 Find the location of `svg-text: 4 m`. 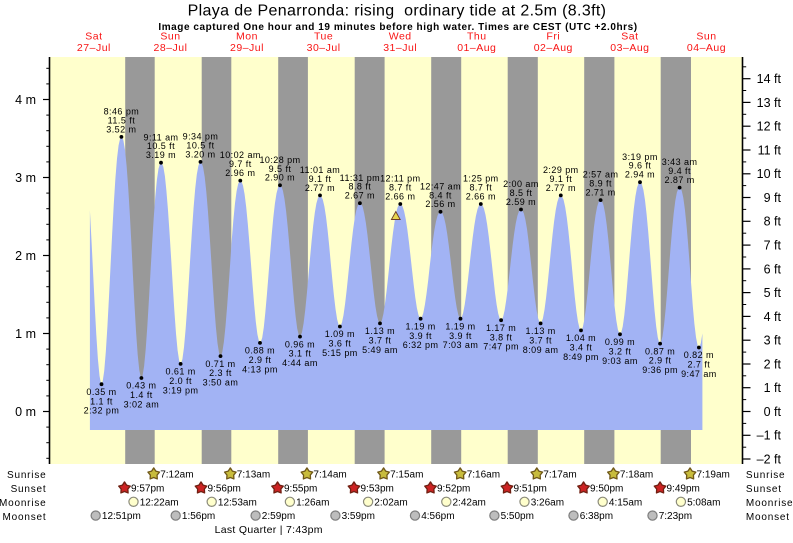

svg-text: 4 m is located at coordinates (25, 100).